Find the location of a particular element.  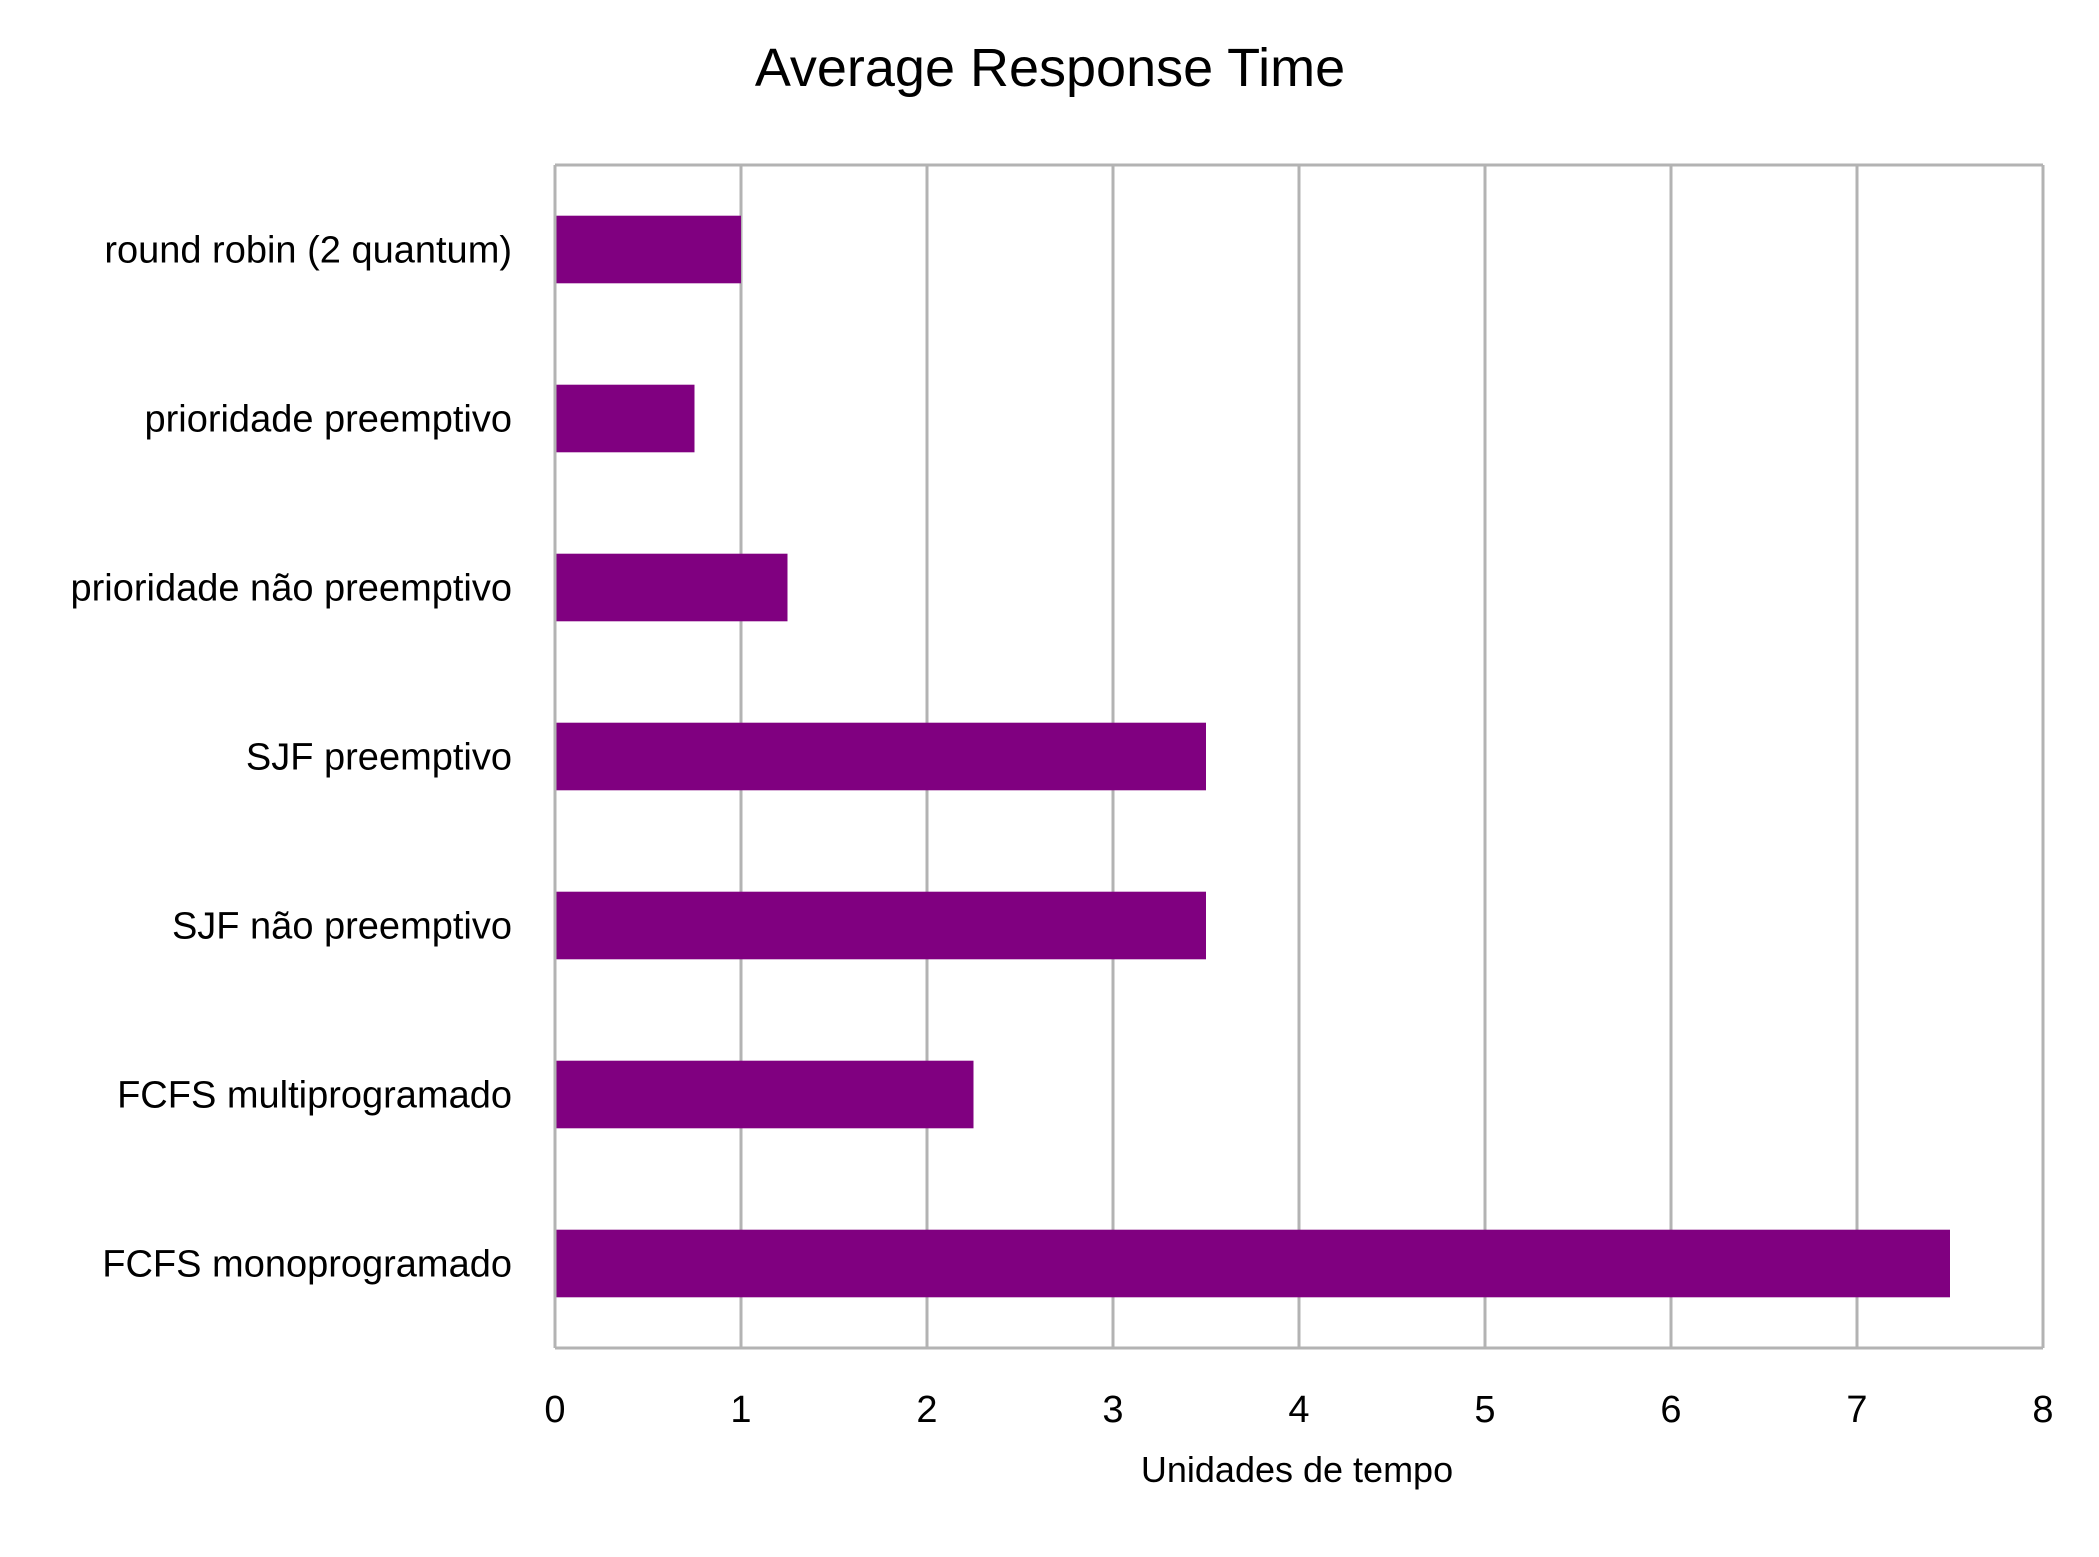

category-label-1: prioridade preemptivo is located at coordinates (328, 420).